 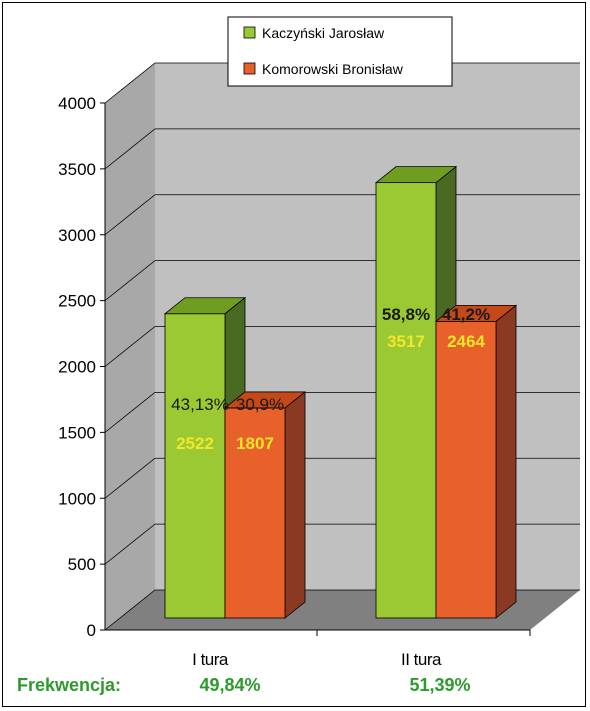 I want to click on legend: Kaczyński Jarosław Komorowski Bronisław, so click(x=340, y=51).